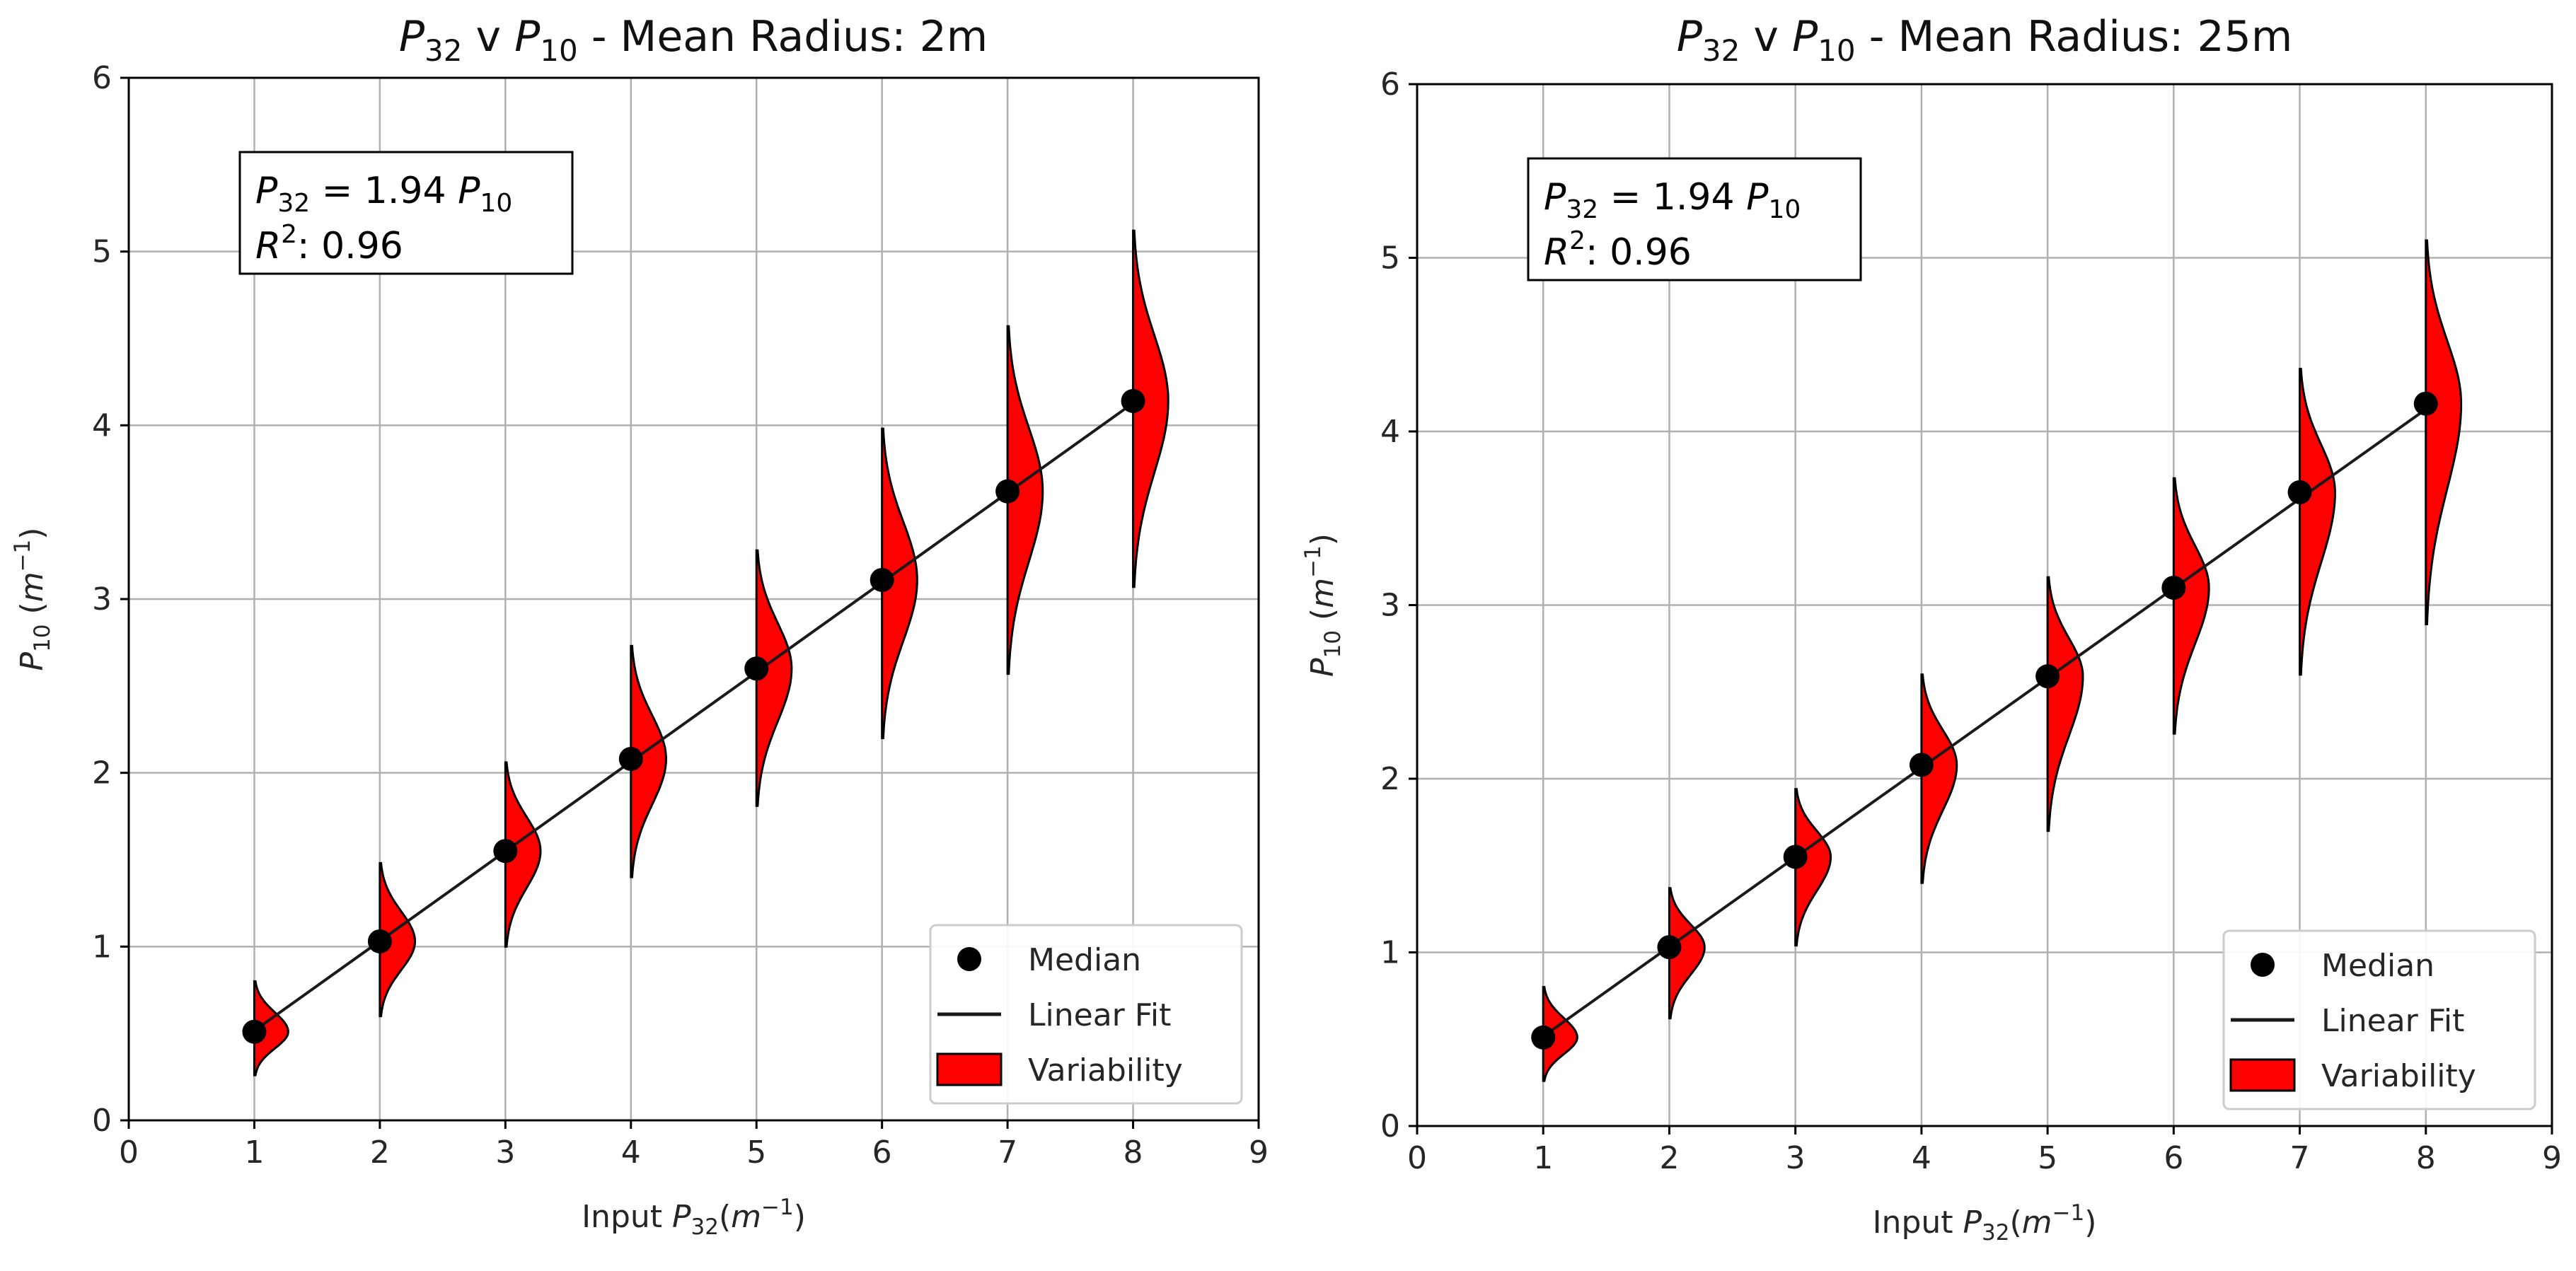  What do you see at coordinates (1390, 1126) in the screenshot?
I see `y-tick-label: 0` at bounding box center [1390, 1126].